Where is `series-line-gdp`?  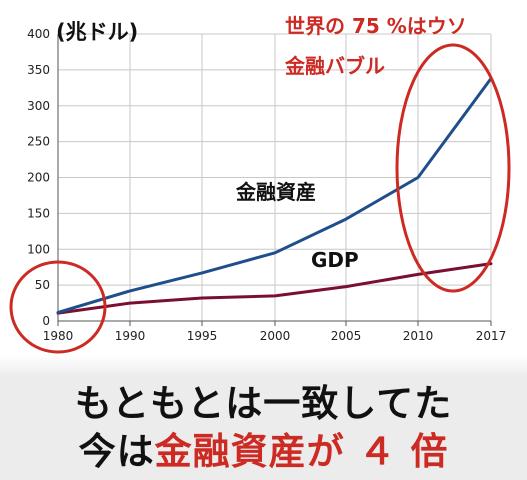 series-line-gdp is located at coordinates (274, 288).